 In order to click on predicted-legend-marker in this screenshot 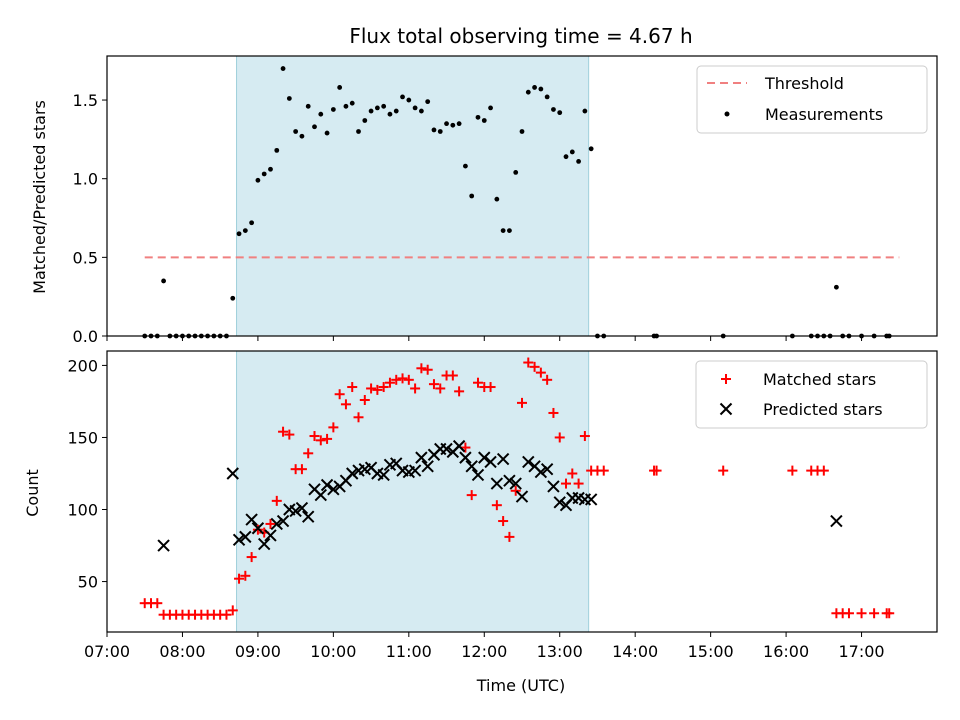, I will do `click(726, 409)`.